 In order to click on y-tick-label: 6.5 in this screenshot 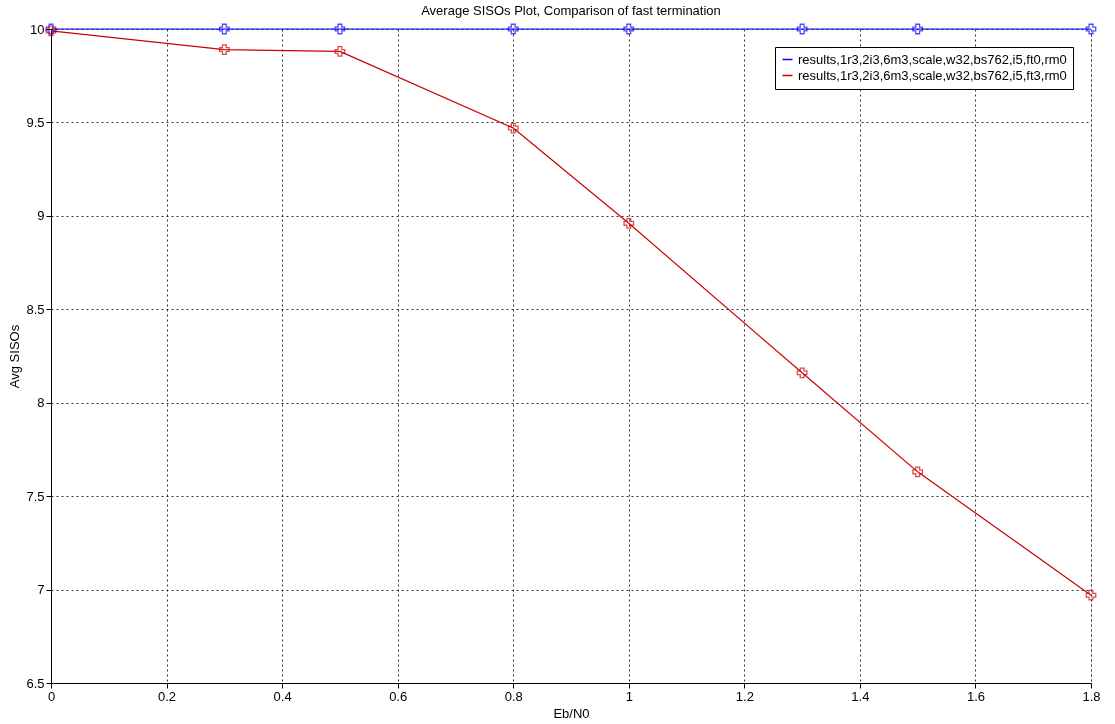, I will do `click(35, 683)`.